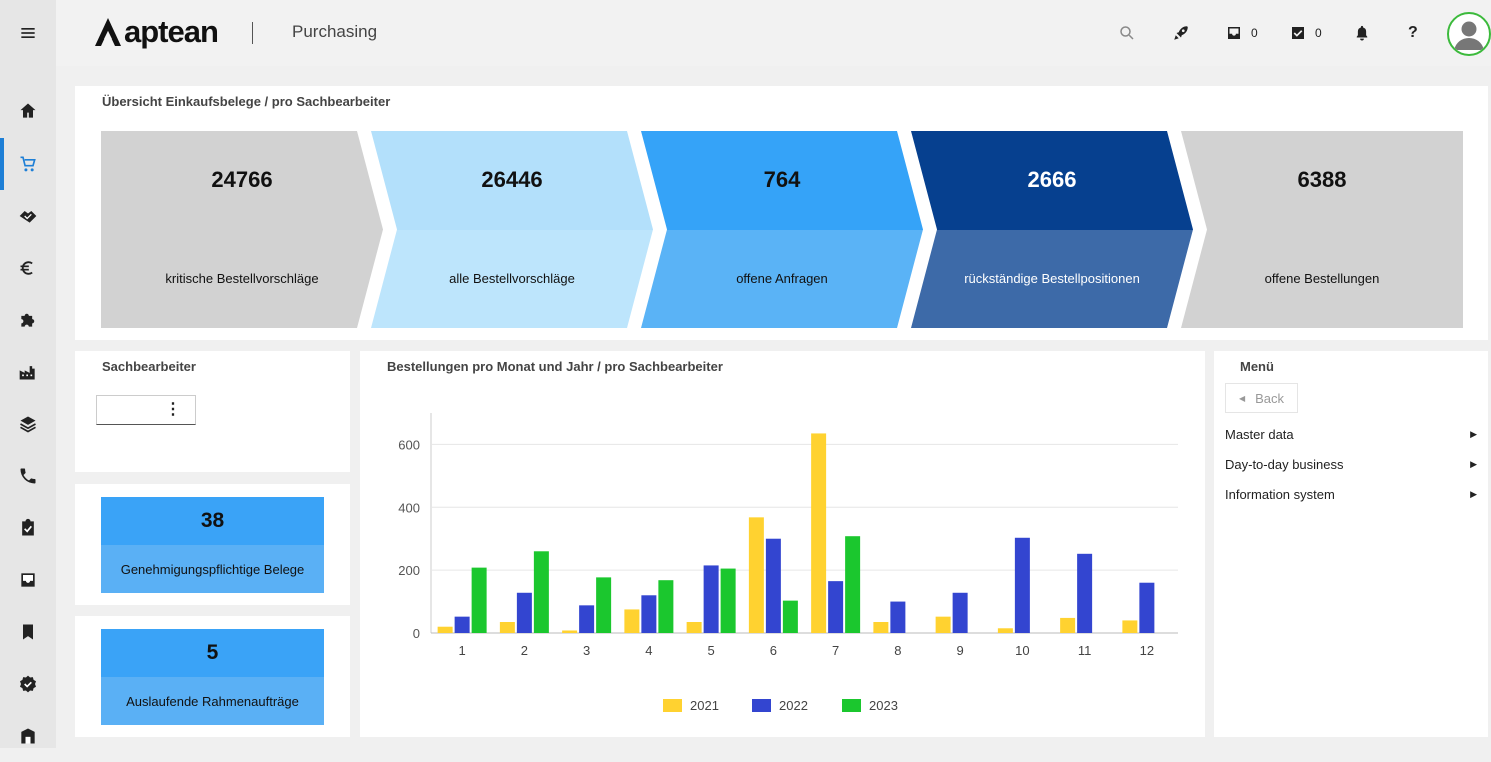  Describe the element at coordinates (586, 650) in the screenshot. I see `x-tick-label: 3` at that location.